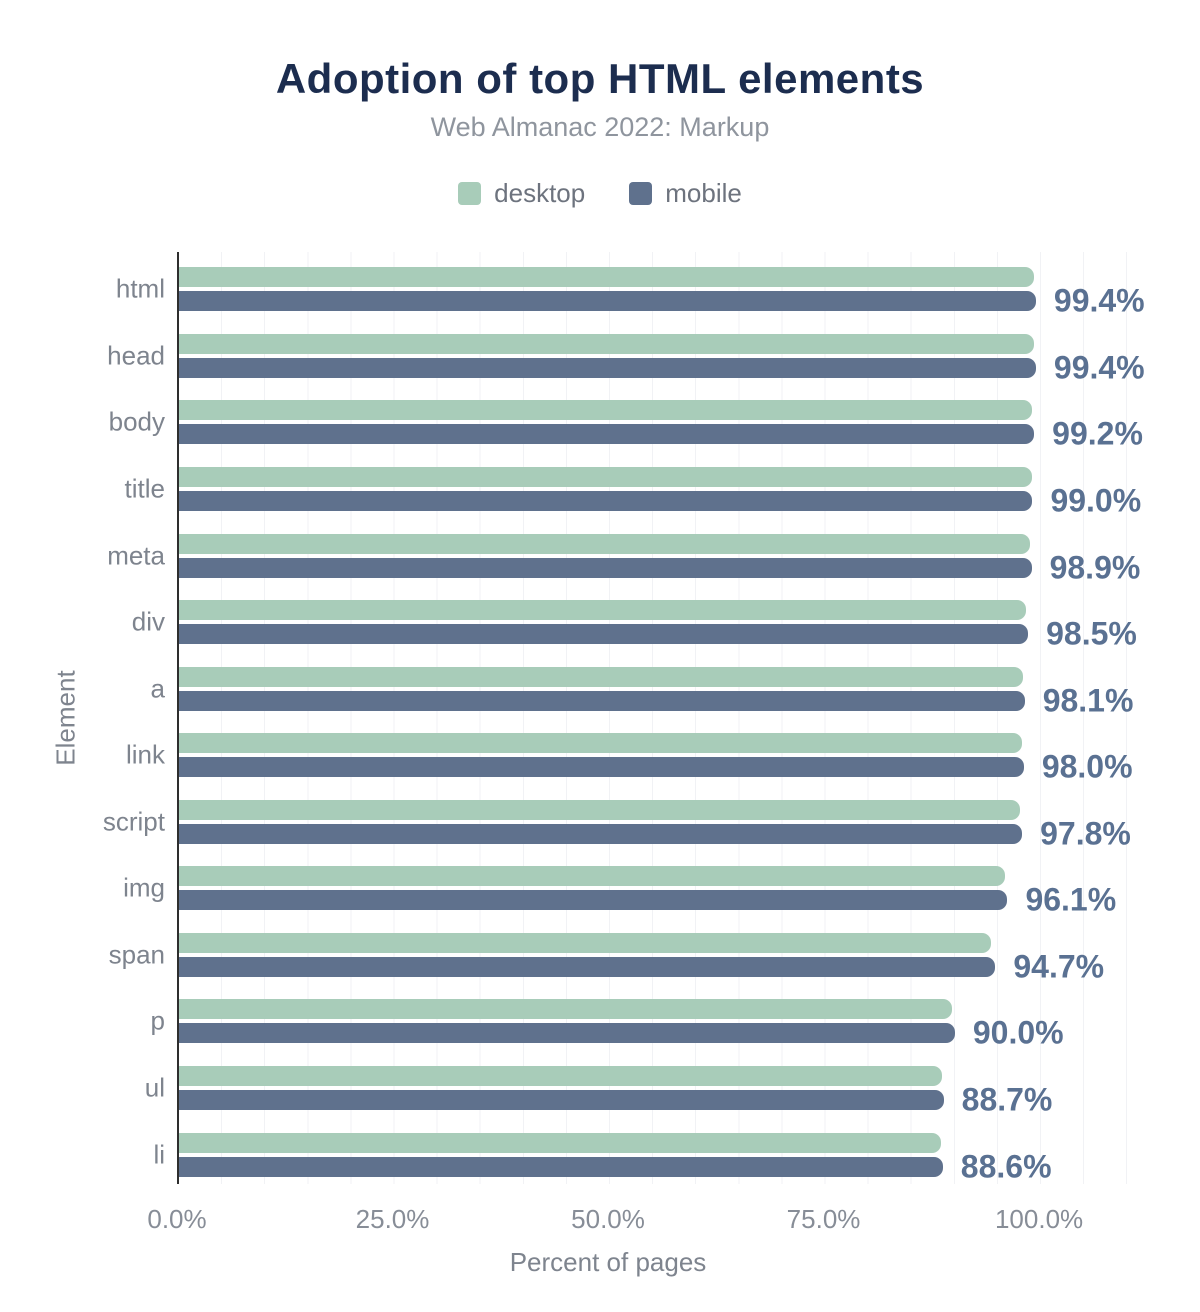  Describe the element at coordinates (136, 555) in the screenshot. I see `category-label-meta: meta` at that location.